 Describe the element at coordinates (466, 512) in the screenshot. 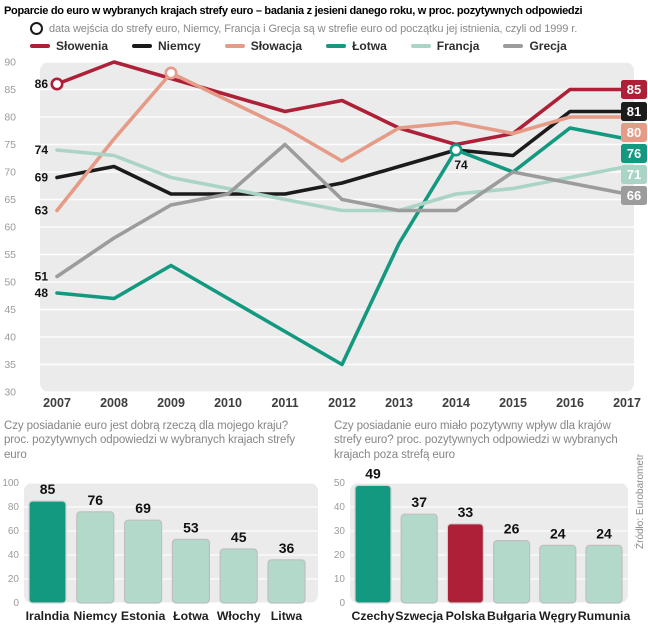

I see `bar-value-polska: 33` at that location.